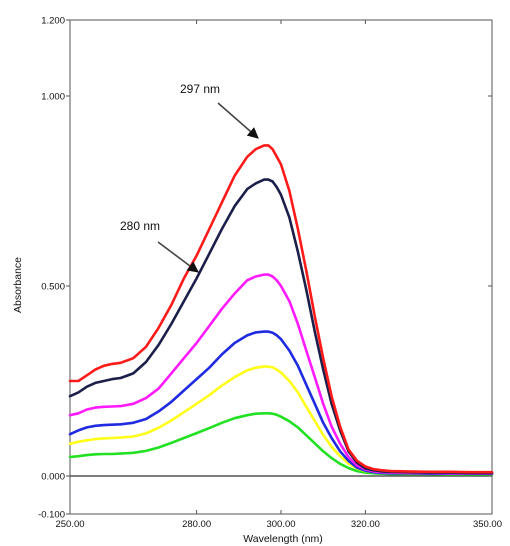 This screenshot has width=510, height=546. I want to click on y-tick-label: 0.000, so click(53, 477).